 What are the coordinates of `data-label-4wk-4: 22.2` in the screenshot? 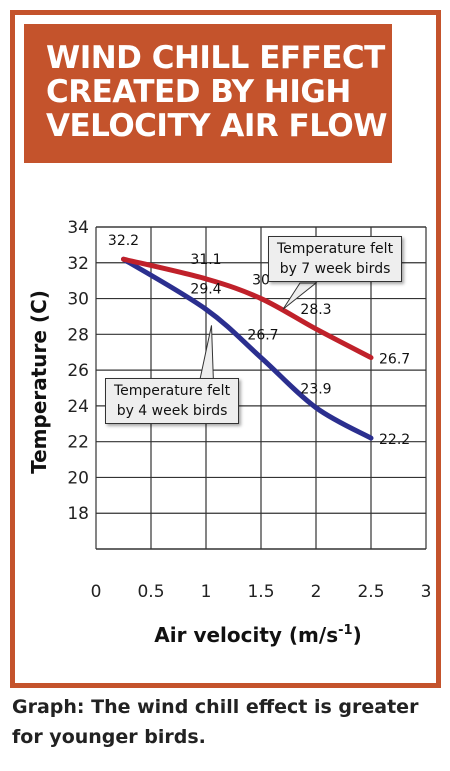 It's located at (394, 440).